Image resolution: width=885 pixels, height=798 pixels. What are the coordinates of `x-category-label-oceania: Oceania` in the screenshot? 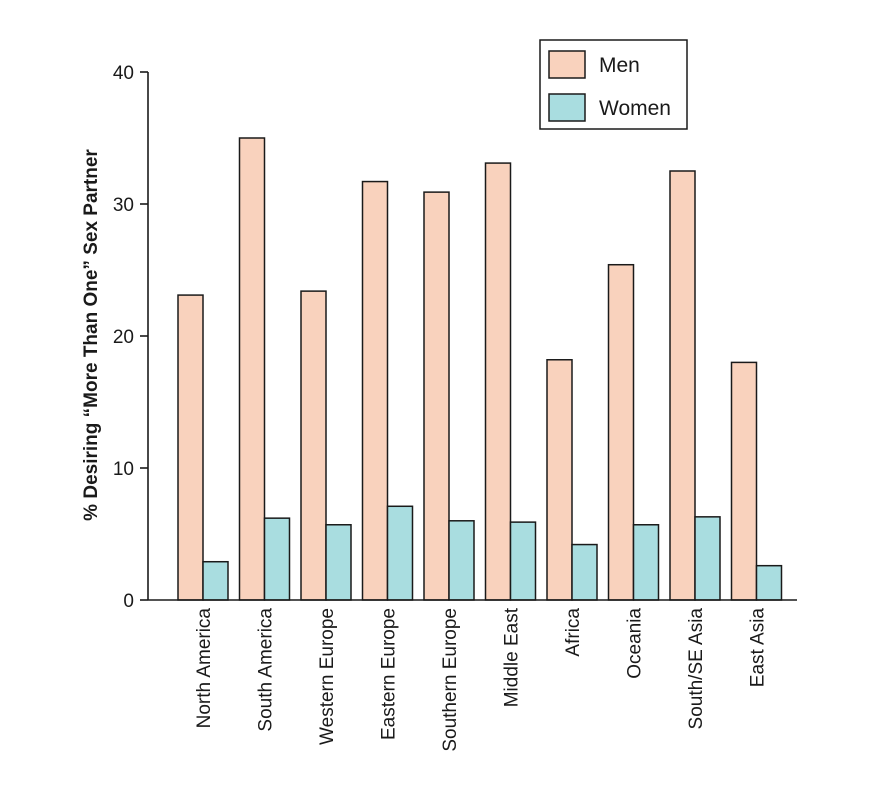 It's located at (635, 643).